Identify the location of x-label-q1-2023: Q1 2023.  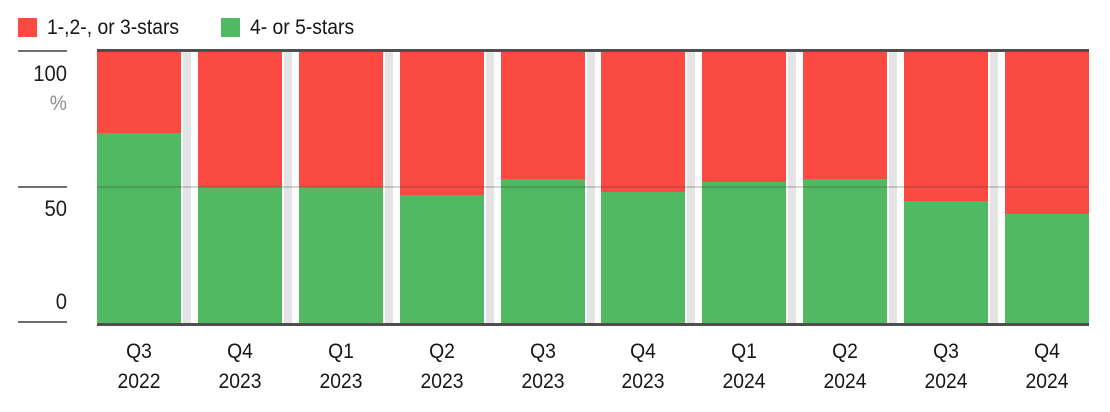
(341, 367).